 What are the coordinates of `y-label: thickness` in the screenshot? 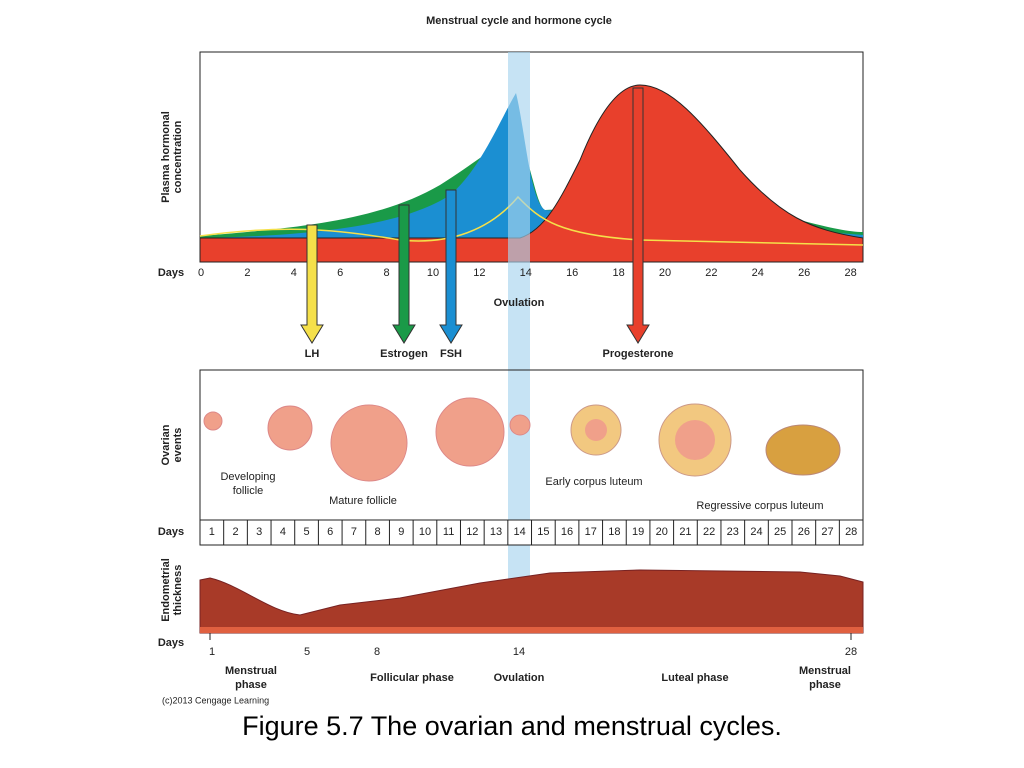 It's located at (178, 590).